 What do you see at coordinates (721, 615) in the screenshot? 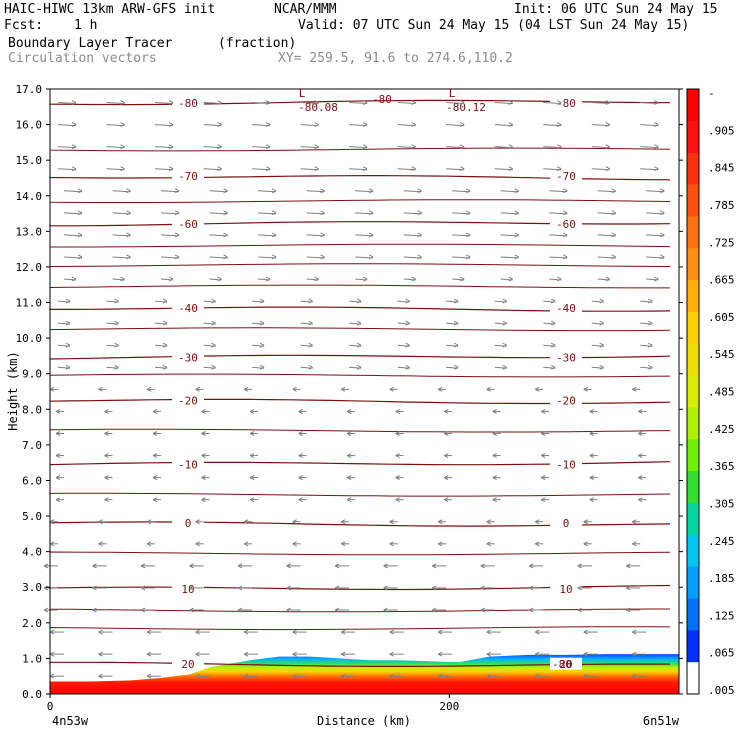
I see `colorbar-label: .125` at bounding box center [721, 615].